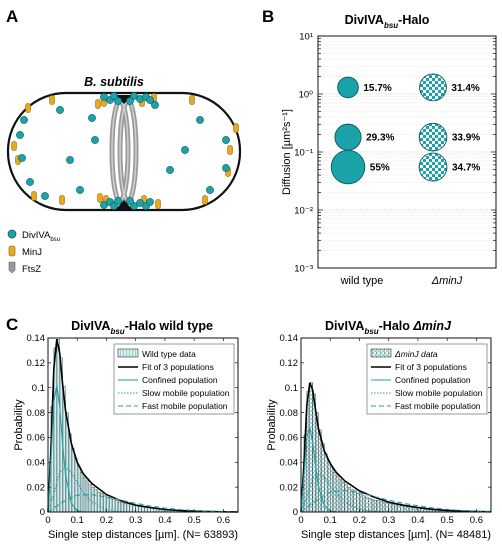 The width and height of the screenshot is (502, 550). What do you see at coordinates (180, 380) in the screenshot?
I see `legend-label: Confined population` at bounding box center [180, 380].